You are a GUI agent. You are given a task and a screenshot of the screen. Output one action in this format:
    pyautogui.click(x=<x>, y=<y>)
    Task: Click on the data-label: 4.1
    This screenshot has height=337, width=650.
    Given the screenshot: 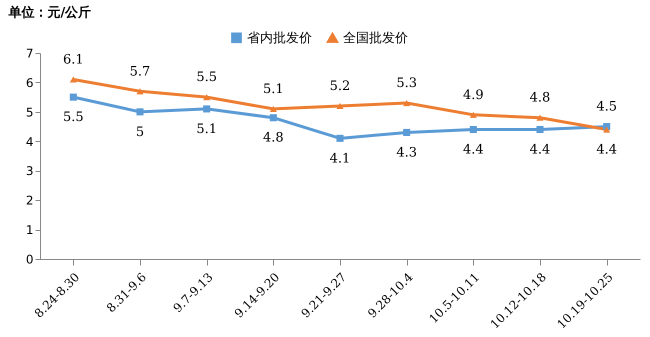 What is the action you would take?
    pyautogui.click(x=340, y=158)
    